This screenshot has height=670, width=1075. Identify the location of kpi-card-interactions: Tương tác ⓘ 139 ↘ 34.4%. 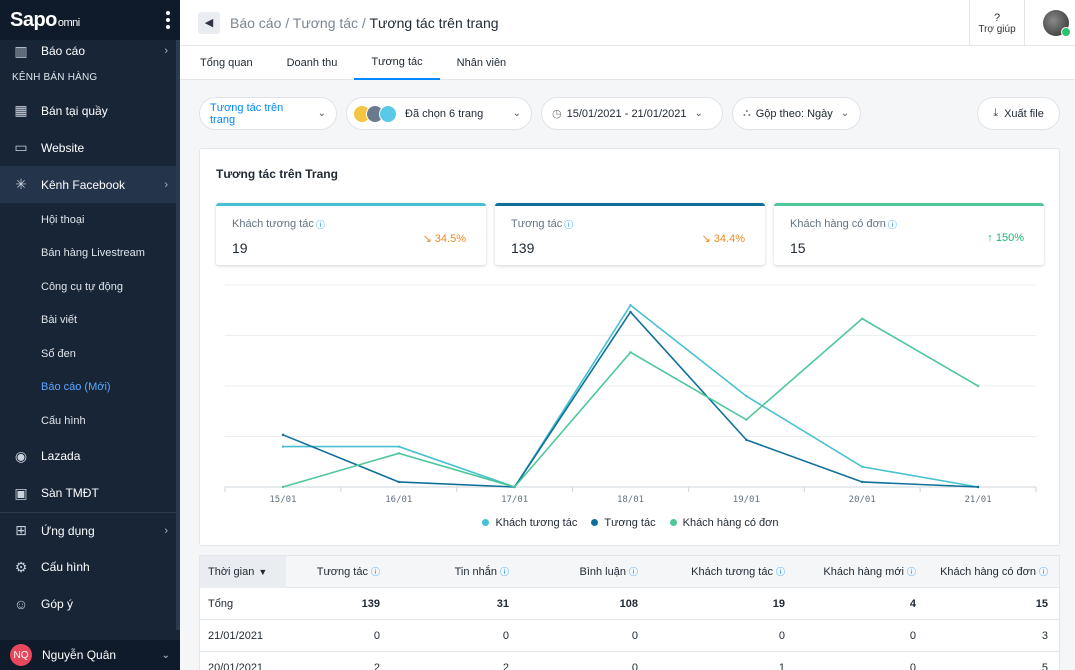
(630, 234).